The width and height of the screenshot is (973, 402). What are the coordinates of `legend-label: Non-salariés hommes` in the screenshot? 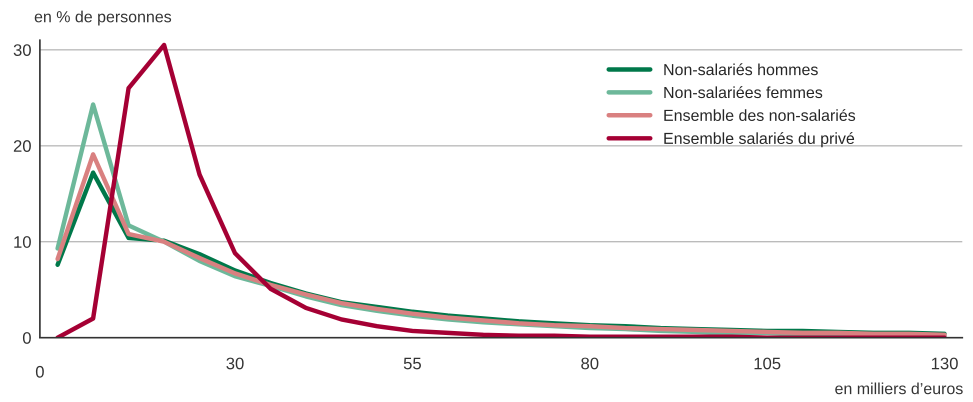 It's located at (741, 69).